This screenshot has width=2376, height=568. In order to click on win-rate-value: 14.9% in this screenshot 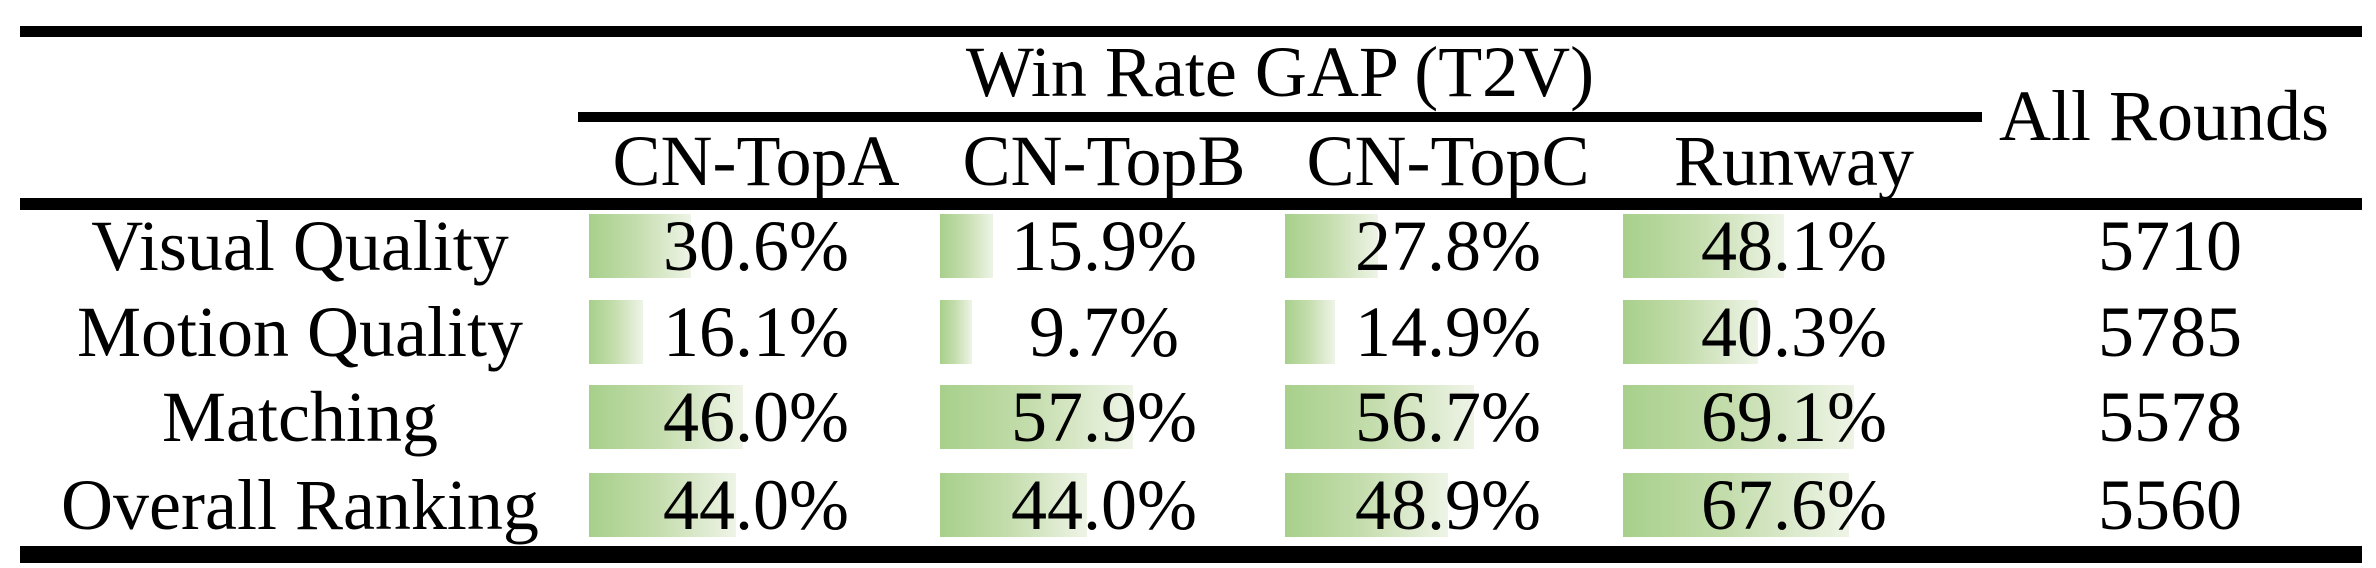, I will do `click(1448, 332)`.